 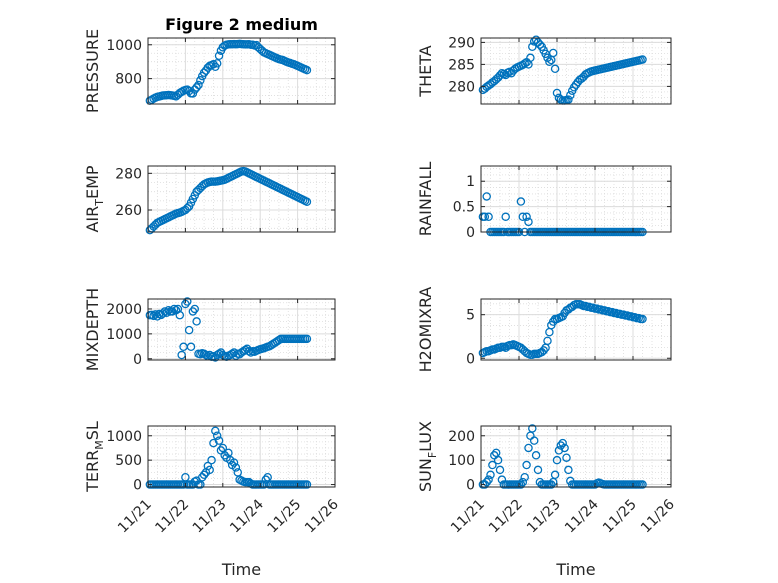 I want to click on y-axis-label: MIXDEPTH, so click(x=92, y=329).